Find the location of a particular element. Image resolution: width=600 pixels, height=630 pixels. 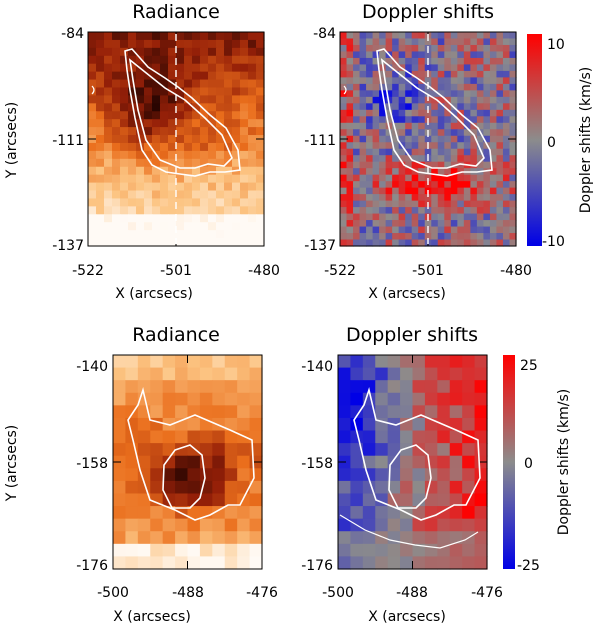

doppler-top-cbar-max: 10 is located at coordinates (556, 45).